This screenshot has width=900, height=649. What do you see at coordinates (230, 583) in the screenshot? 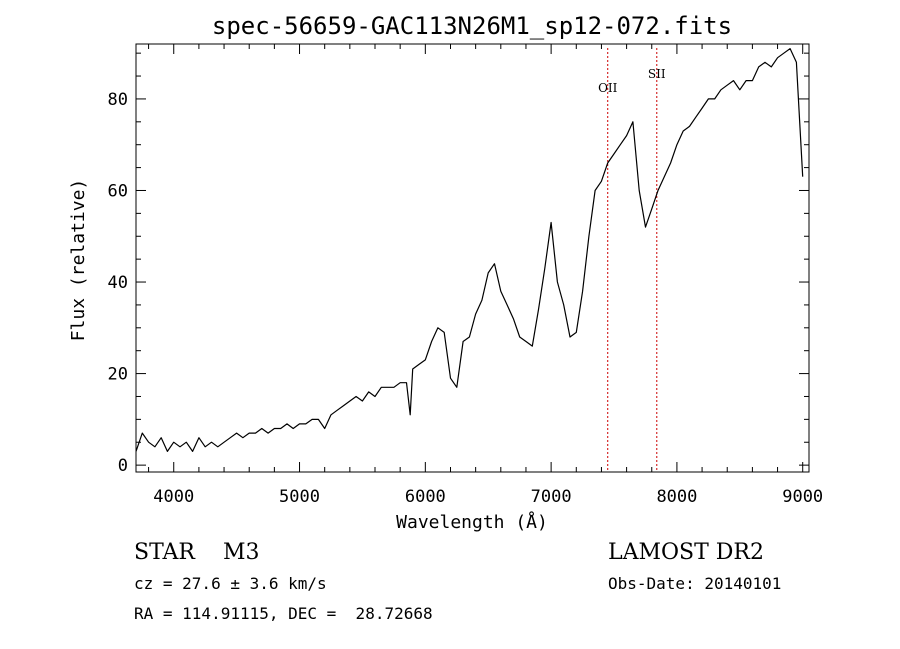
I see `redshift-velocity: cz = 27.6 ± 3.6 km/s` at bounding box center [230, 583].